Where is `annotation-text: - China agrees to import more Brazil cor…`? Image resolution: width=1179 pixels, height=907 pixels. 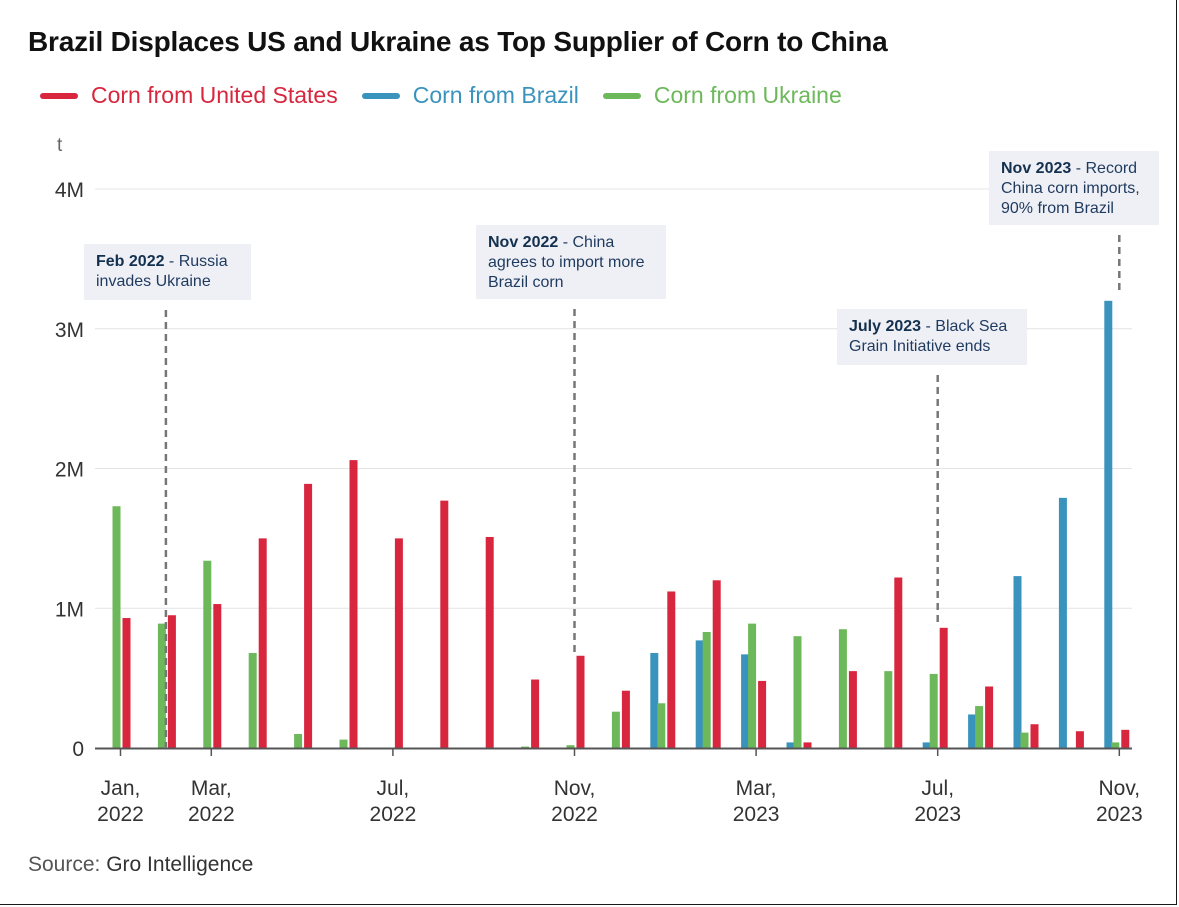 annotation-text: - China agrees to import more Brazil cor… is located at coordinates (566, 262).